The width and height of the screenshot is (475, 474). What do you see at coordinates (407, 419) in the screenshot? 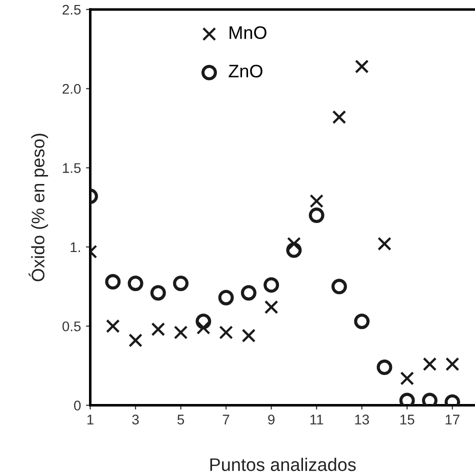
I see `x-tick-label: 15` at bounding box center [407, 419].